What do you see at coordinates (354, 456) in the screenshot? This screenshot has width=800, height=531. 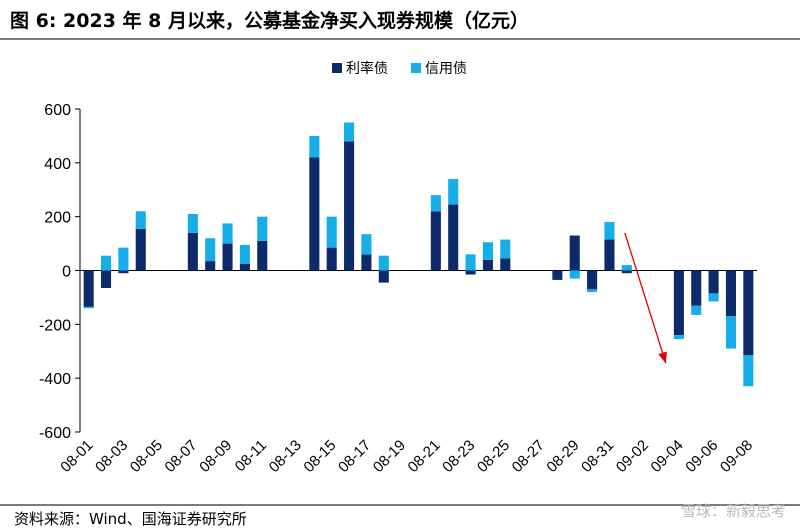 I see `x-tick-label: 08-17` at bounding box center [354, 456].